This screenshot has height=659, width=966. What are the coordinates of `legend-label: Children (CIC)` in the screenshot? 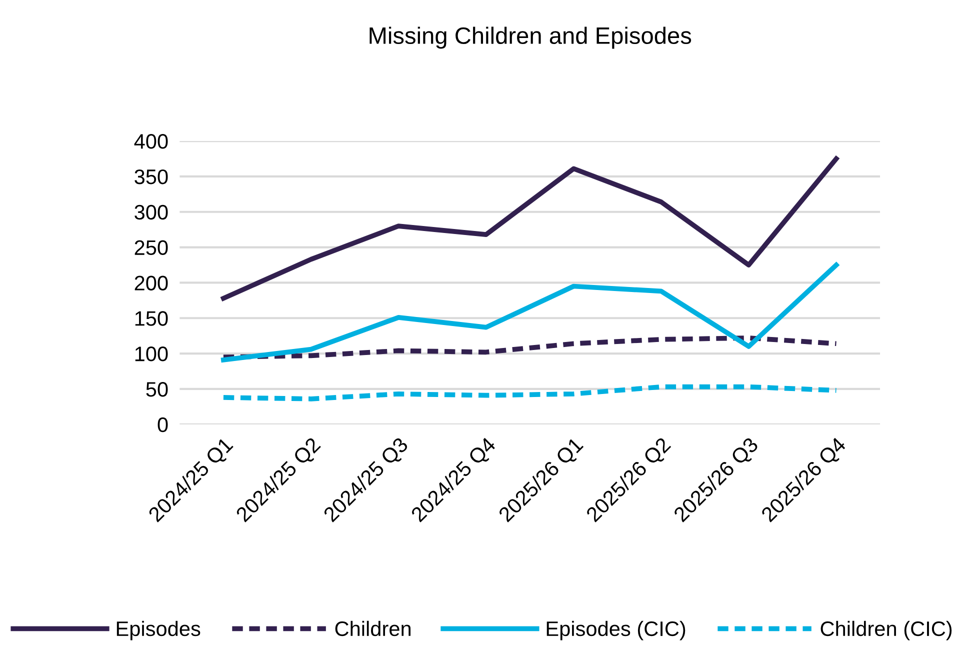 It's located at (886, 630).